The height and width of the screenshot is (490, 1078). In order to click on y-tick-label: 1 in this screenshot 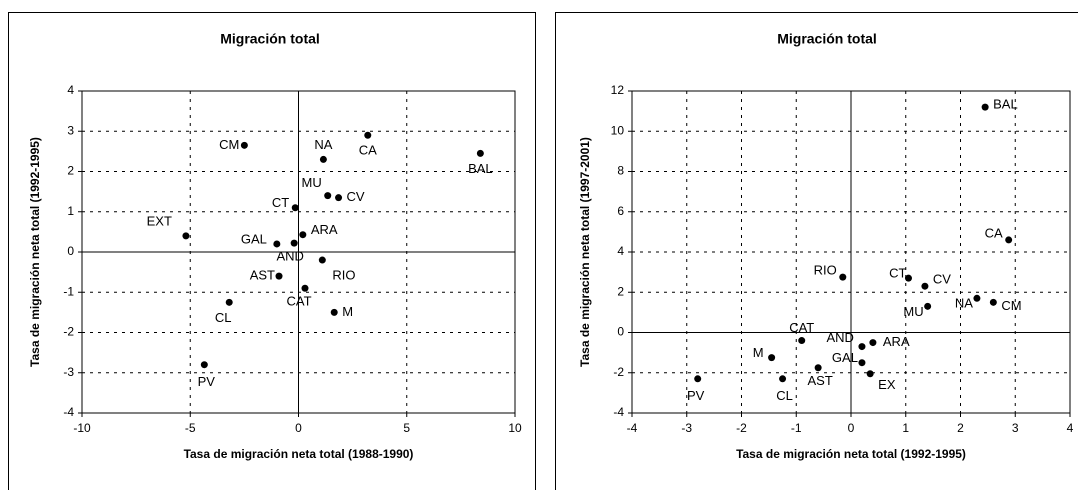, I will do `click(70, 211)`.